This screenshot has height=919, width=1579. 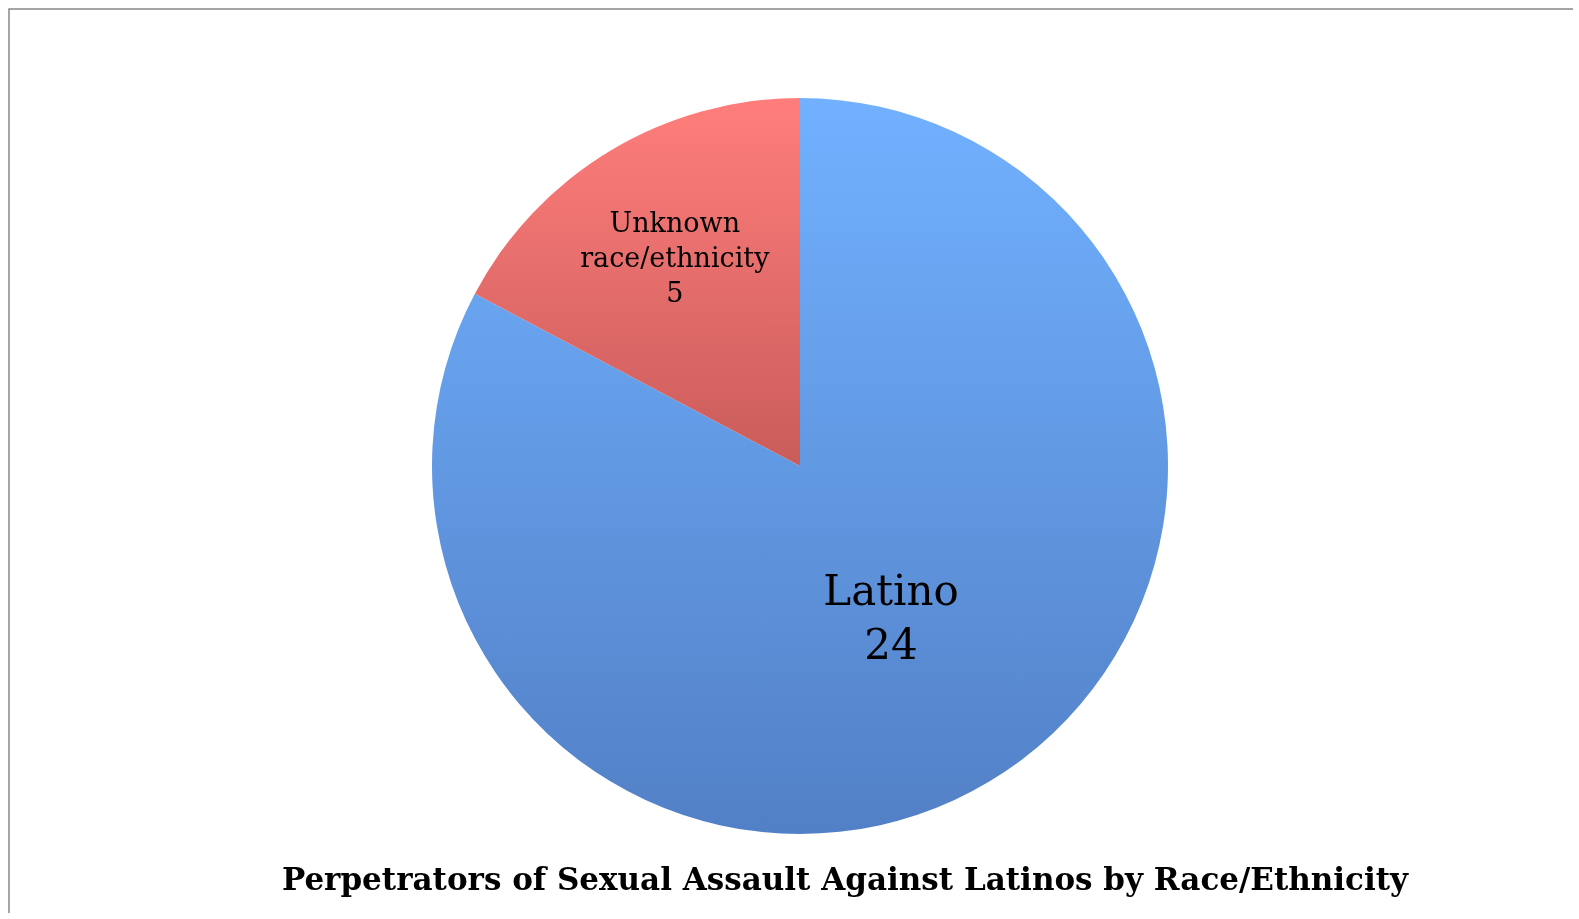 I want to click on data-label: 24, so click(x=891, y=645).